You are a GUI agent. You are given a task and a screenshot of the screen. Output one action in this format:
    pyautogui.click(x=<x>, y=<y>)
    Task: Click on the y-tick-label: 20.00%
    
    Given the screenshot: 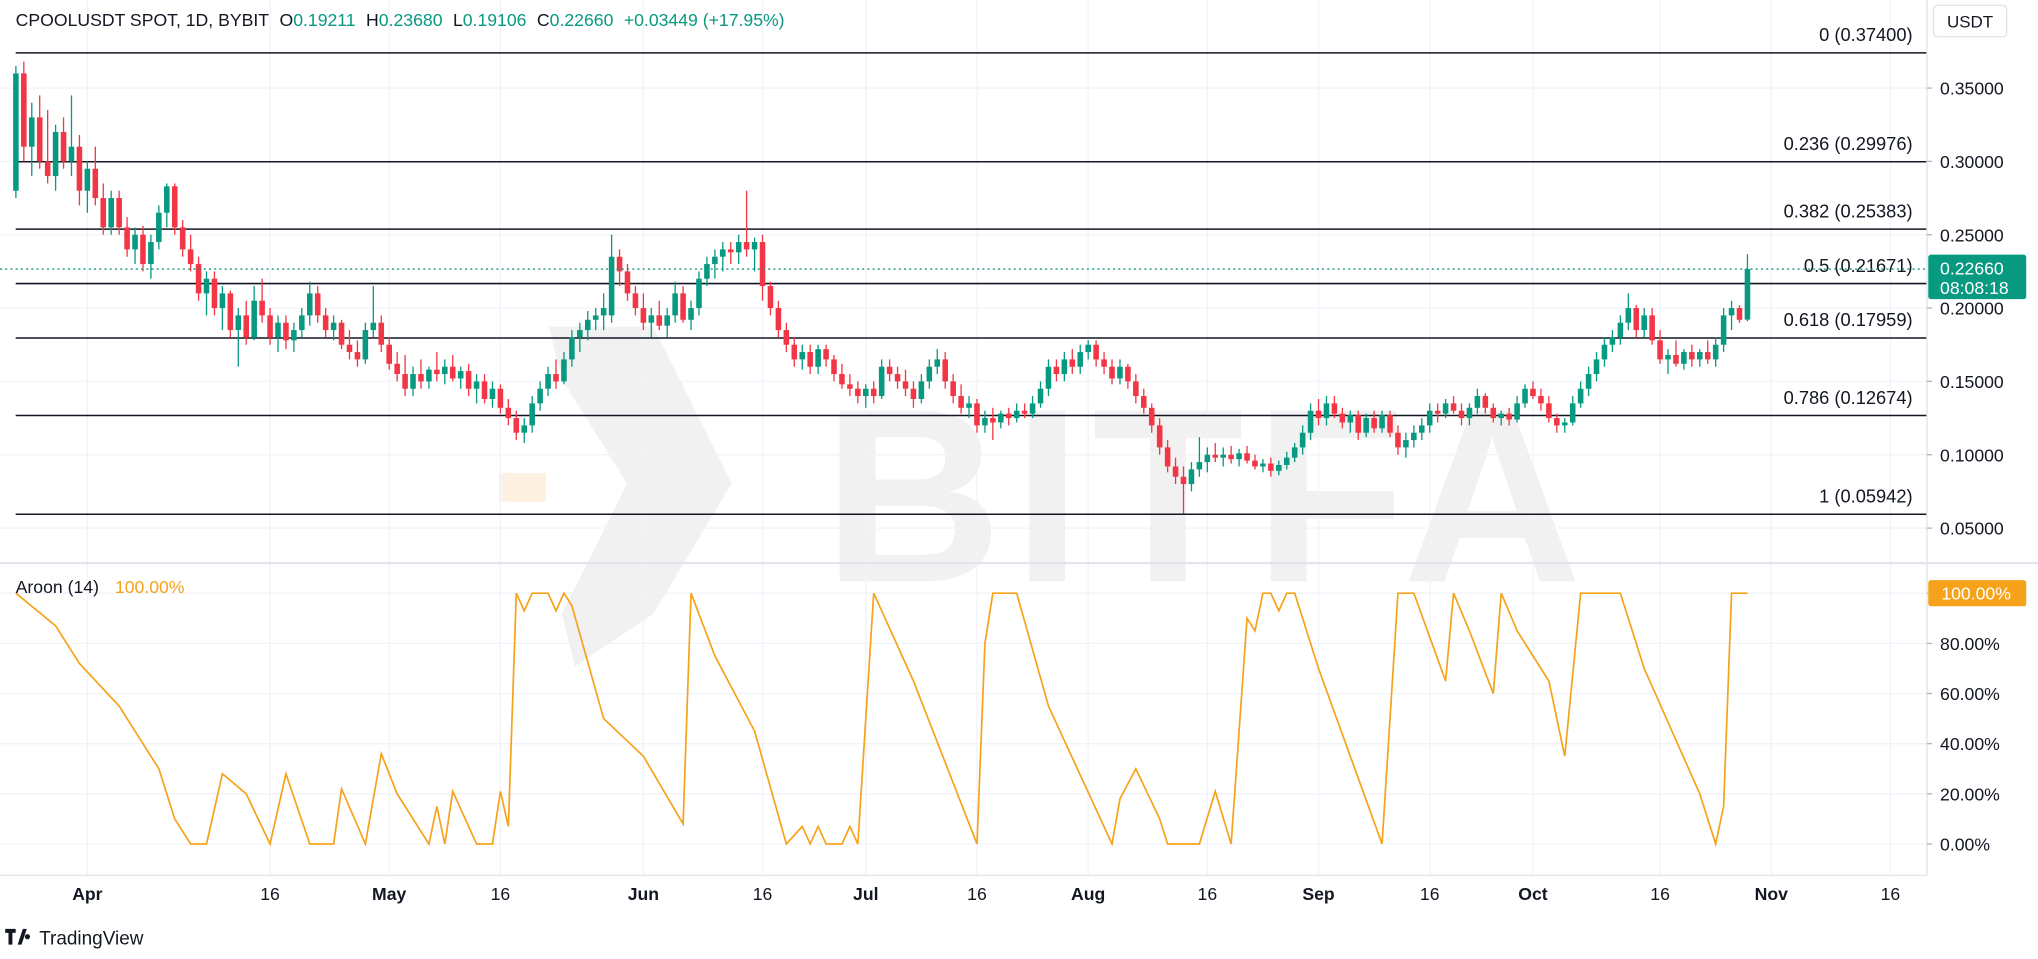 What is the action you would take?
    pyautogui.click(x=1970, y=794)
    